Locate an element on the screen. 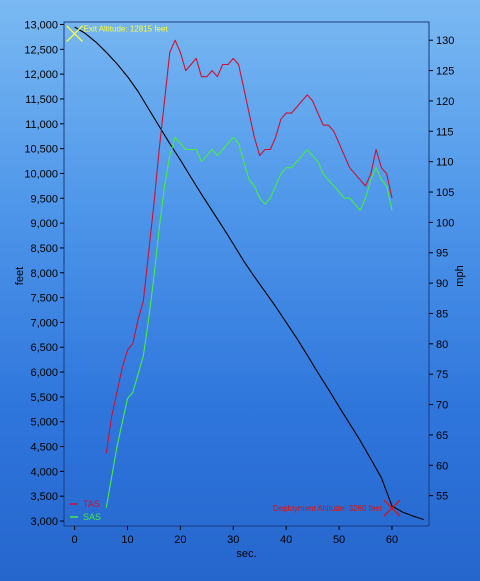 The image size is (480, 581). y2-tick-label: 60 is located at coordinates (442, 466).